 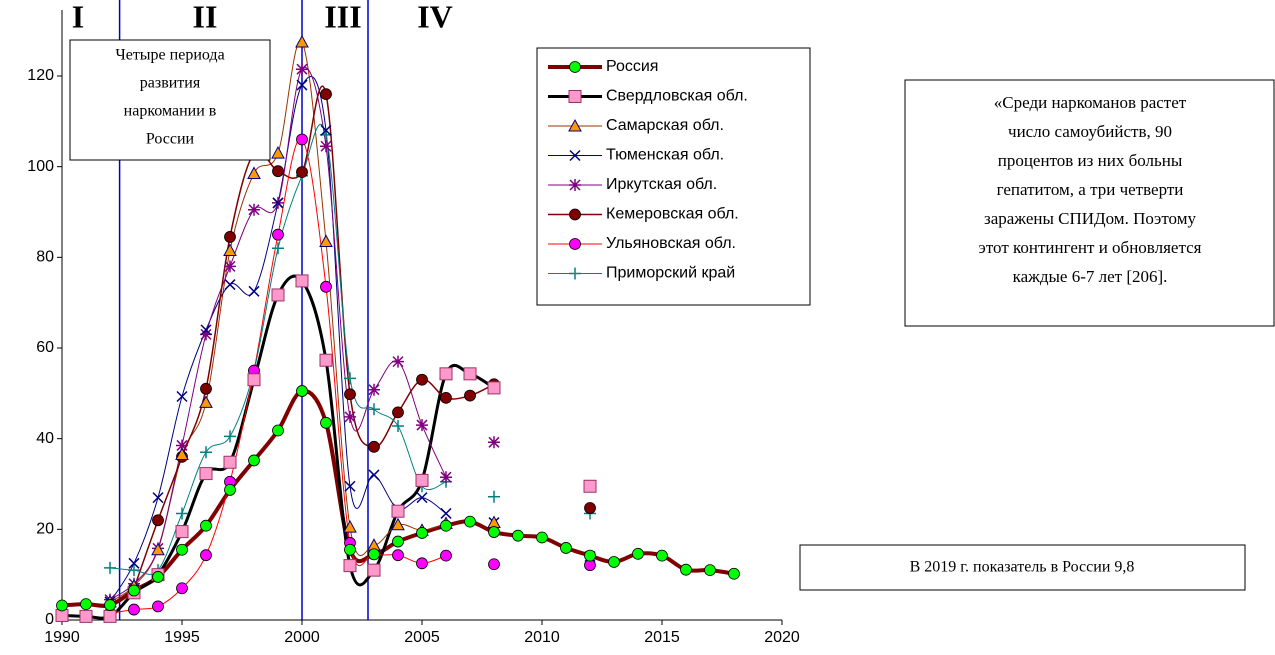 I want to click on y-tick-label: 40, so click(x=45, y=438).